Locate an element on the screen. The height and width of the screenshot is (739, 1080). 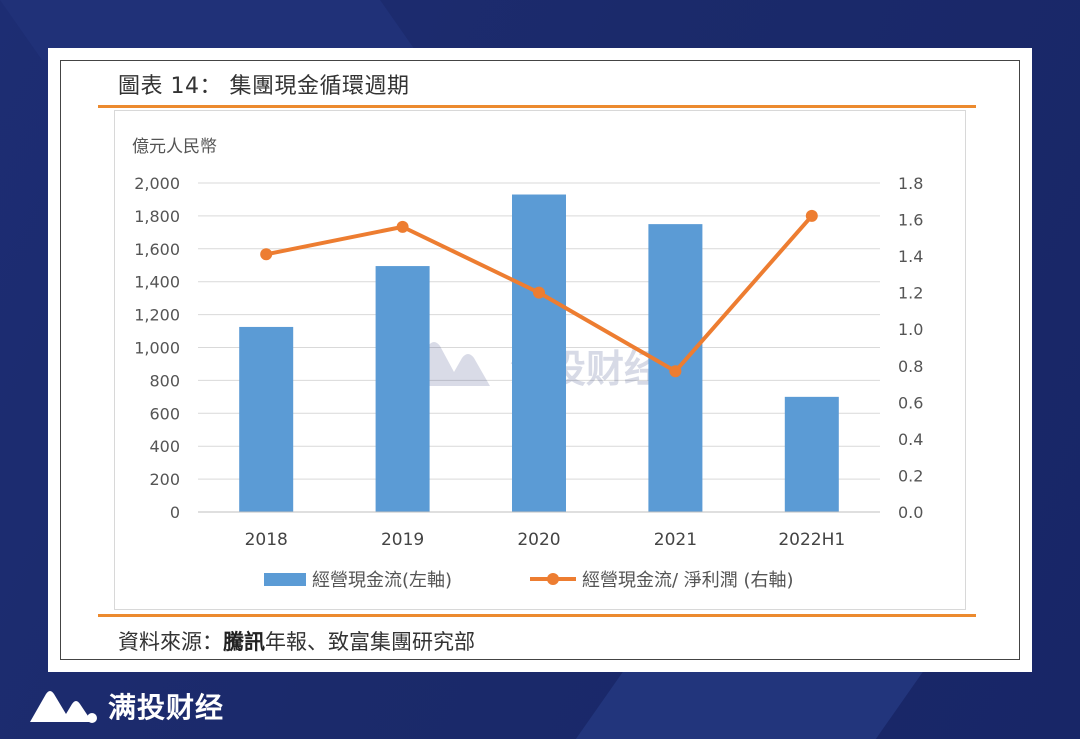
brand-logo: 满投财经 is located at coordinates (126, 706).